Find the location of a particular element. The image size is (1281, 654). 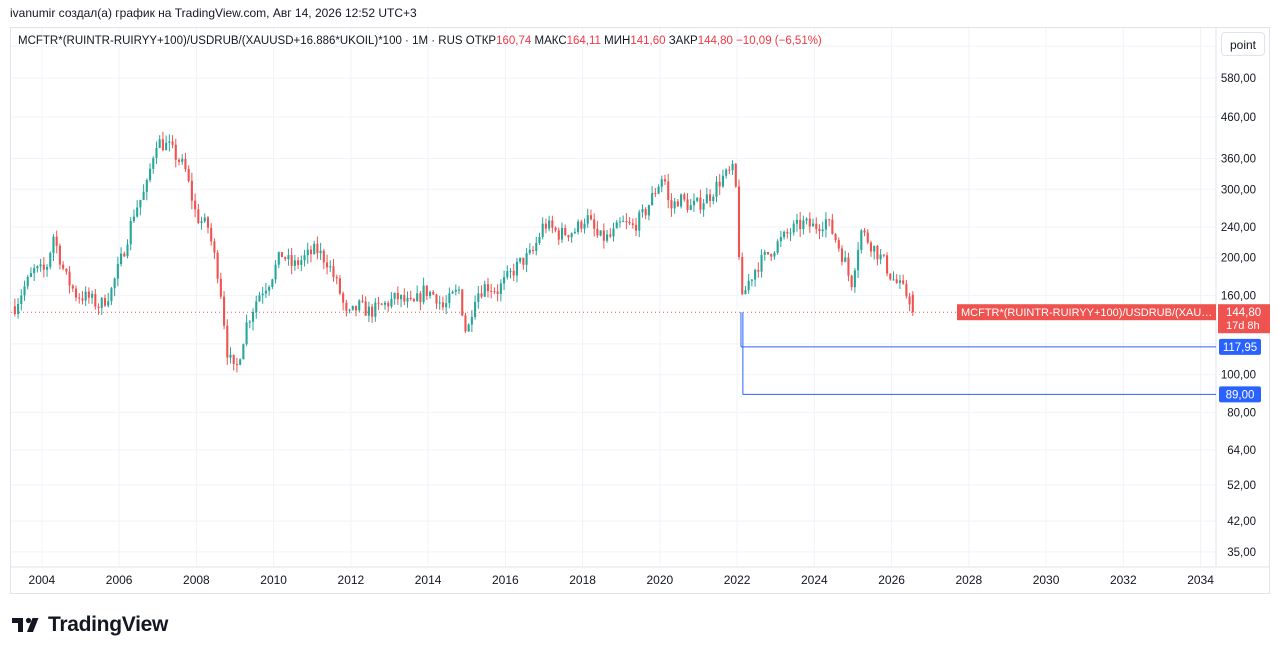

tradingview-brand: TradingView is located at coordinates (90, 625).